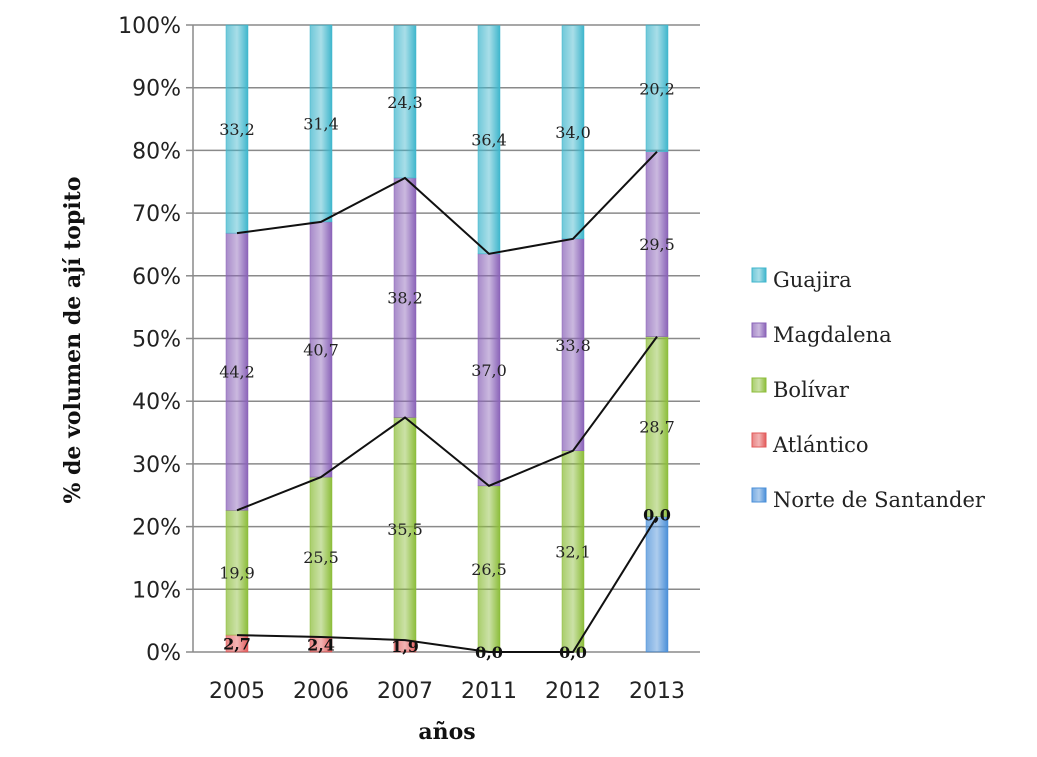  What do you see at coordinates (489, 370) in the screenshot?
I see `data-label-magdalena-2011: 37,0` at bounding box center [489, 370].